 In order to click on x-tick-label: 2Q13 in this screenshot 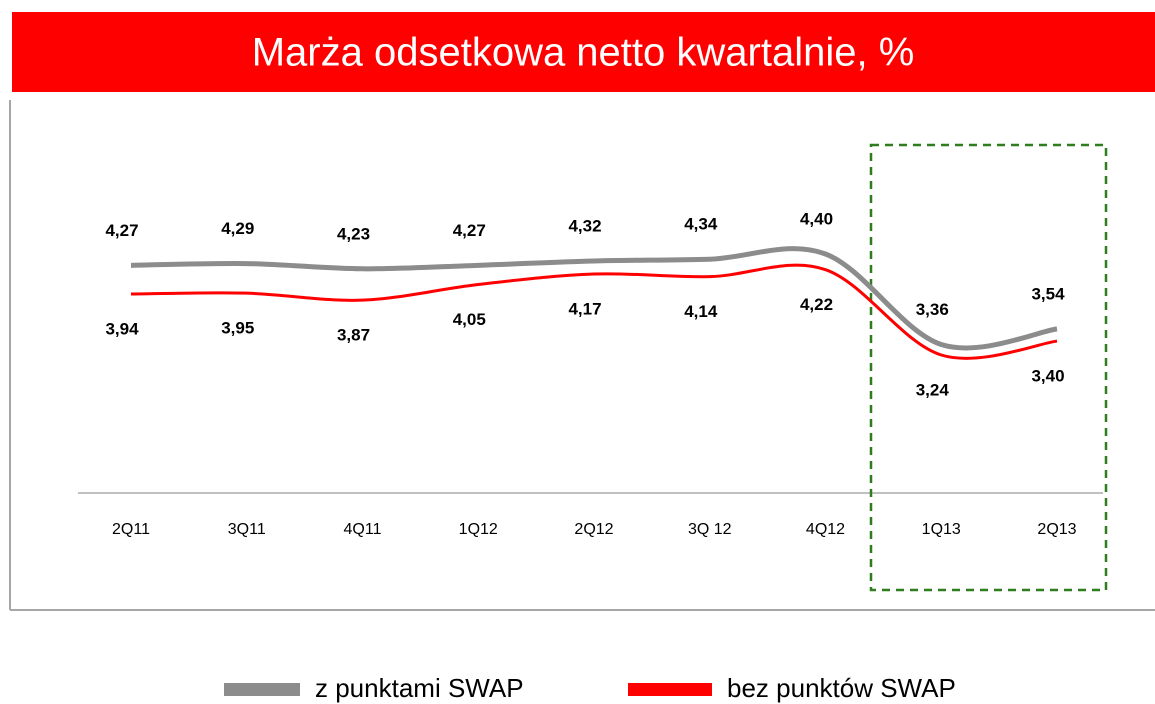, I will do `click(1056, 529)`.